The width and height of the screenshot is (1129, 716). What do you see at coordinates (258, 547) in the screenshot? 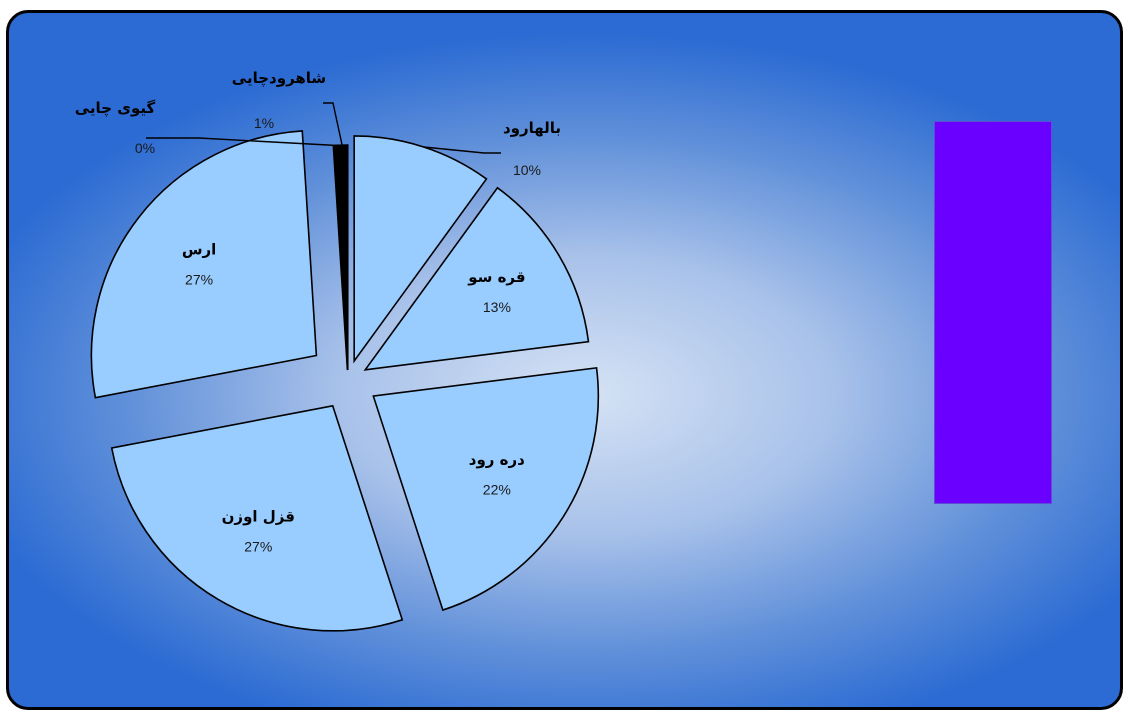
I see `slice-percent-3: 27%` at bounding box center [258, 547].